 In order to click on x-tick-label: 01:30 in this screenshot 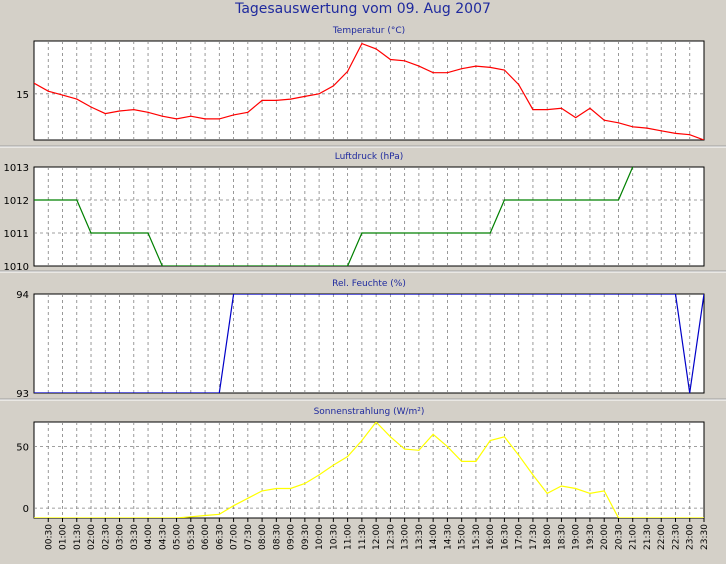, I will do `click(78, 537)`.